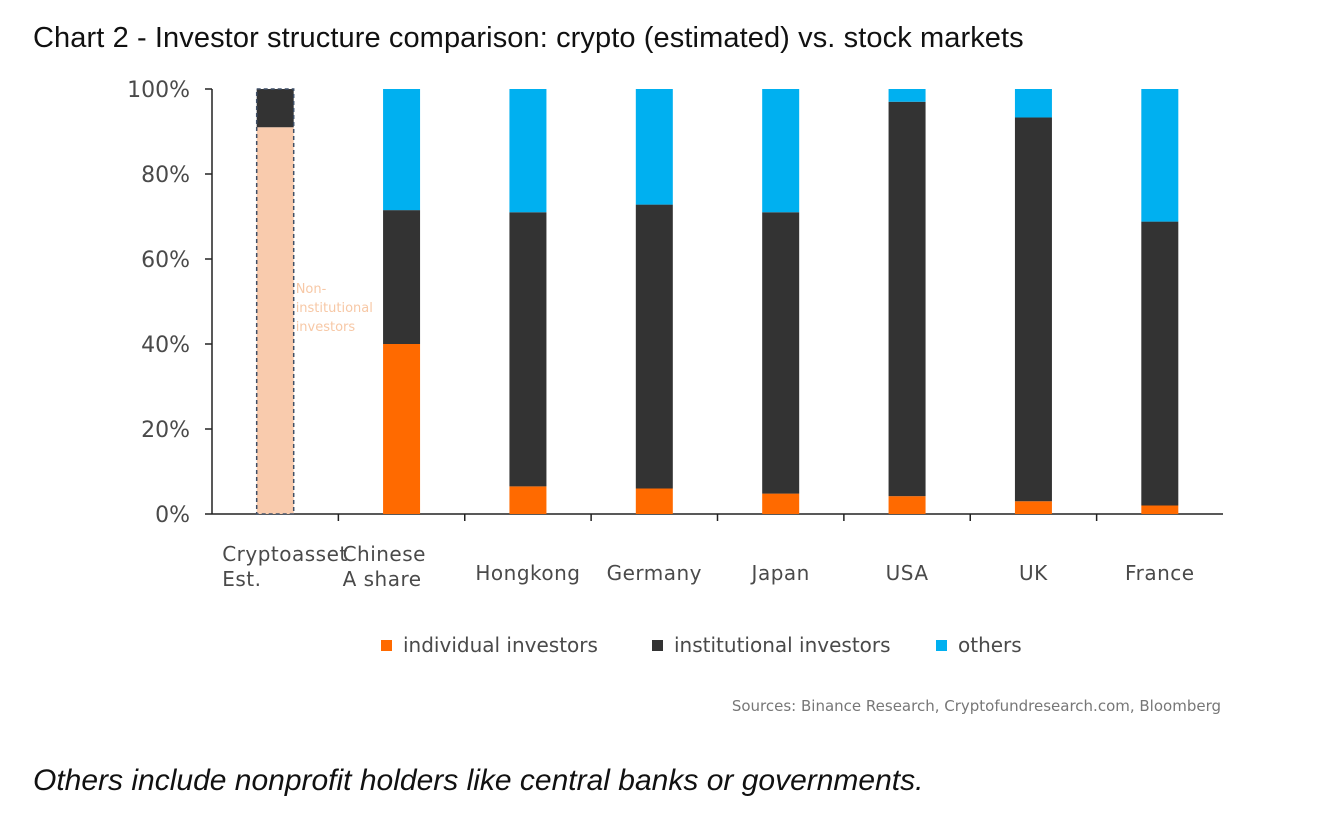  What do you see at coordinates (275, 108) in the screenshot?
I see `bar-crypto-institutional` at bounding box center [275, 108].